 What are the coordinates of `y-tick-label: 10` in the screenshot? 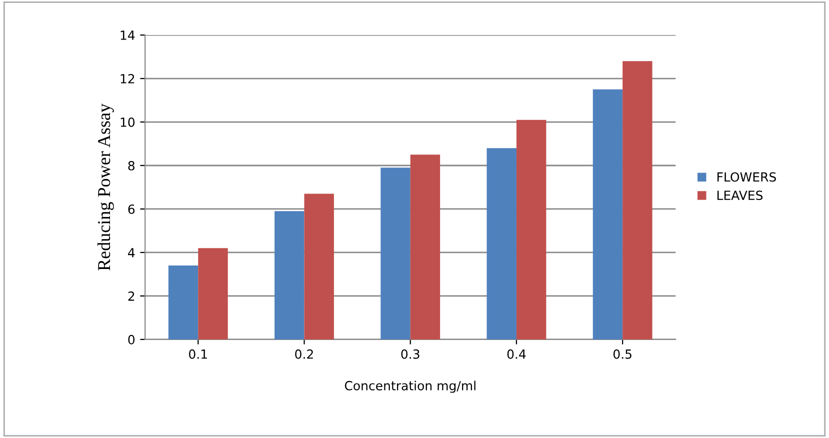 It's located at (127, 122).